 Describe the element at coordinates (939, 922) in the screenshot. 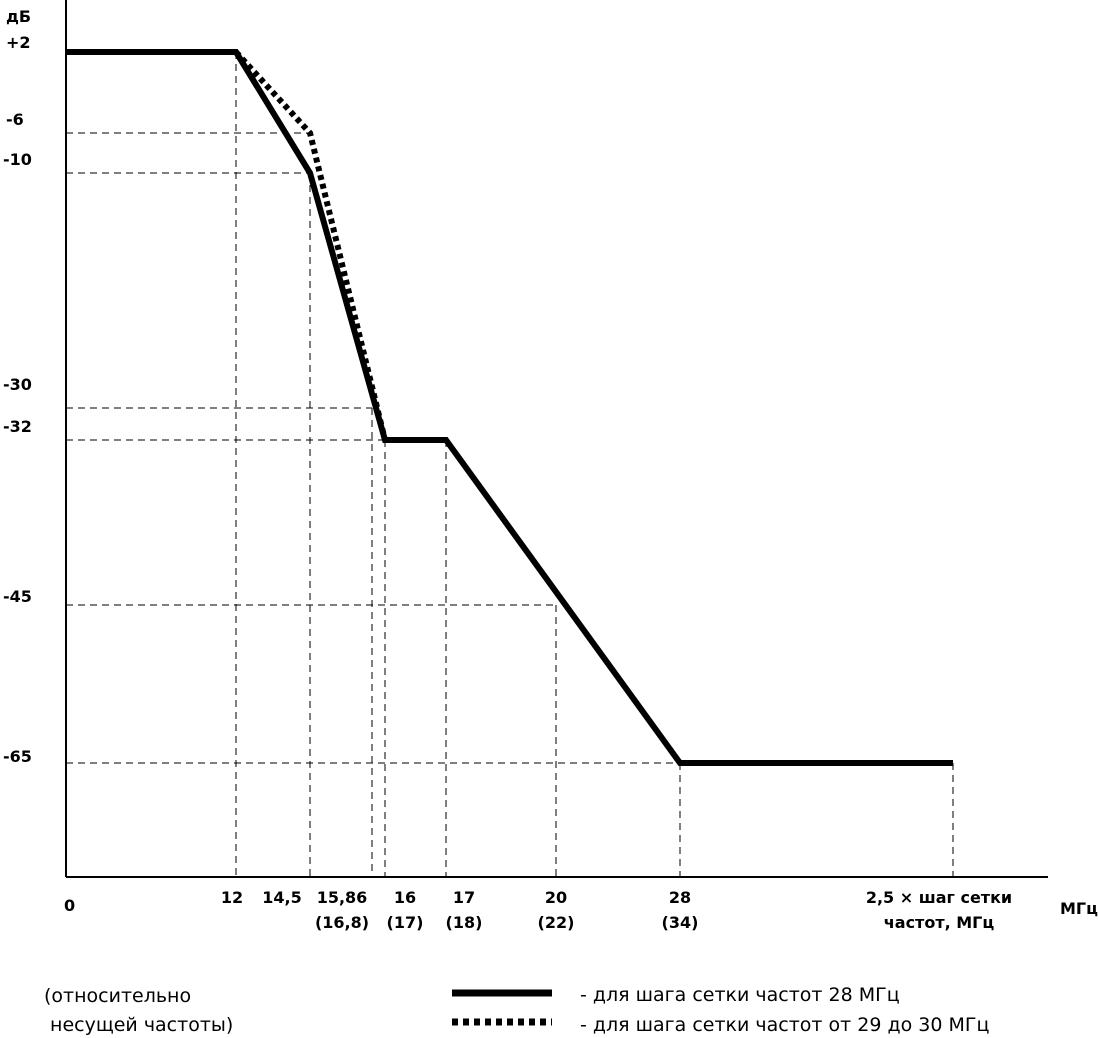

I see `x-tick-alt-label: частот, МГц` at that location.